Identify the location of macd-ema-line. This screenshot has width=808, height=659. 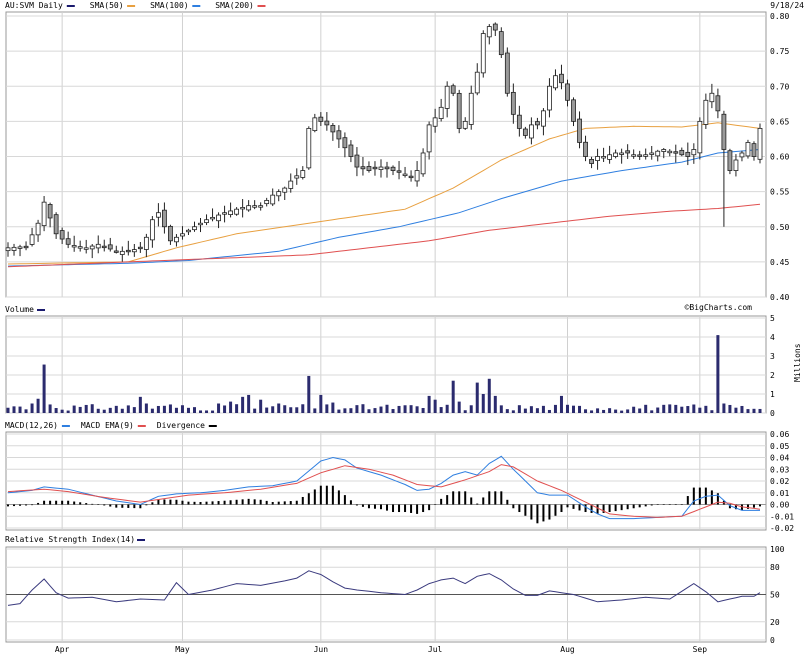
(384, 491).